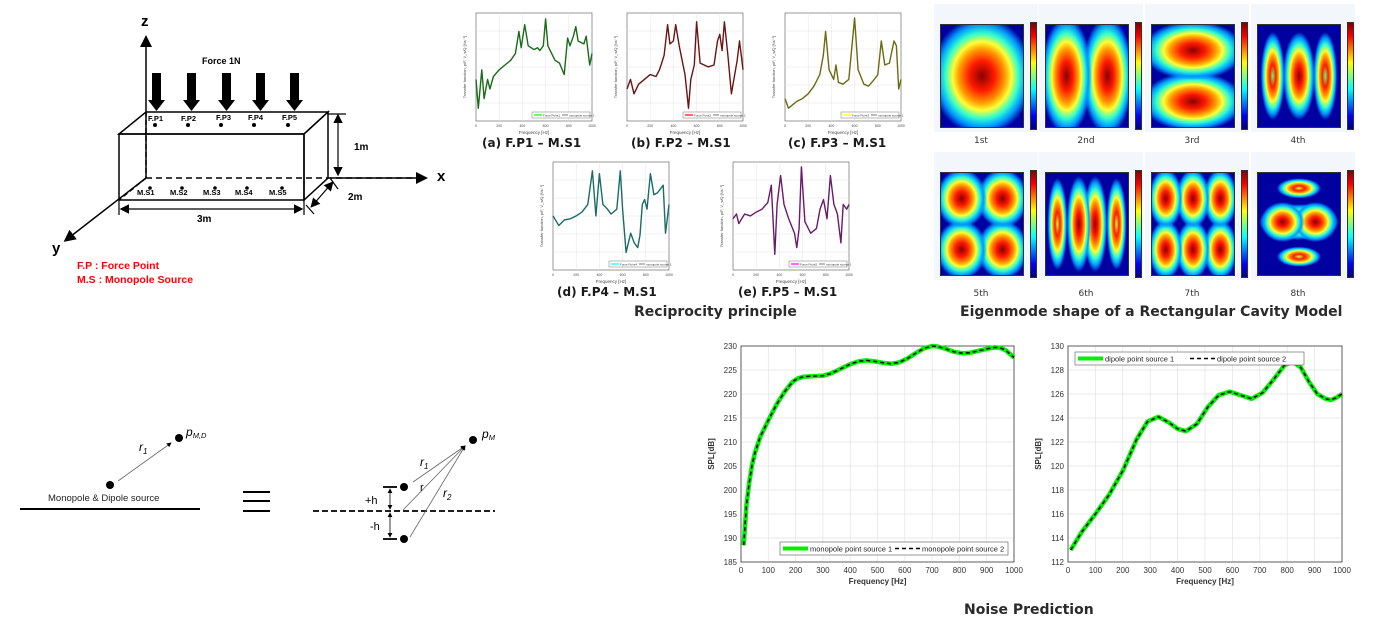 The height and width of the screenshot is (622, 1373). Describe the element at coordinates (488, 434) in the screenshot. I see `svg-text: pM` at that location.